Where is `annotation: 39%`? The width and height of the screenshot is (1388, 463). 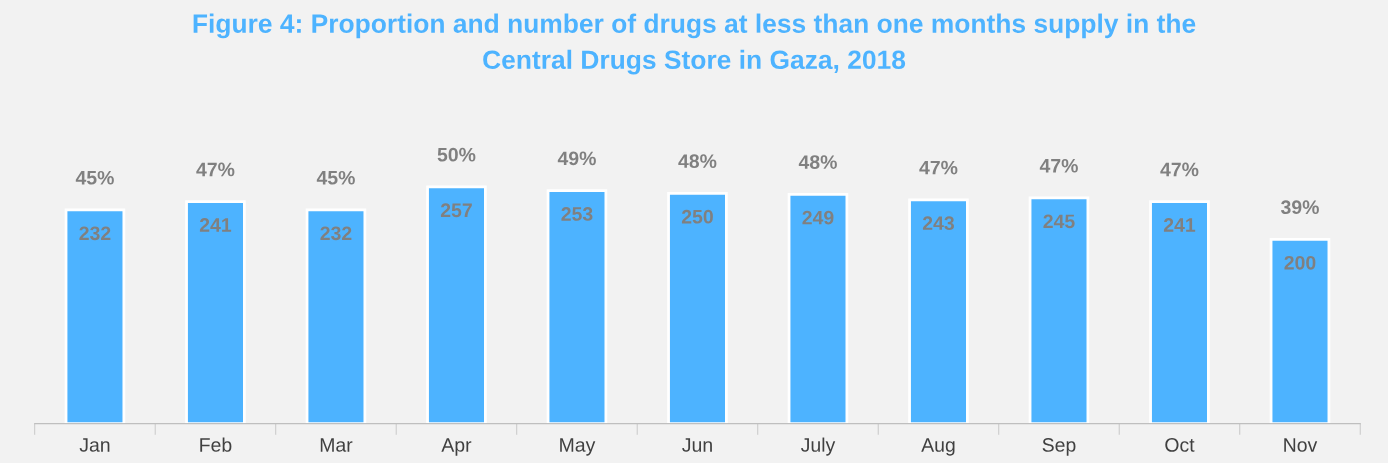
annotation: 39% is located at coordinates (1299, 207).